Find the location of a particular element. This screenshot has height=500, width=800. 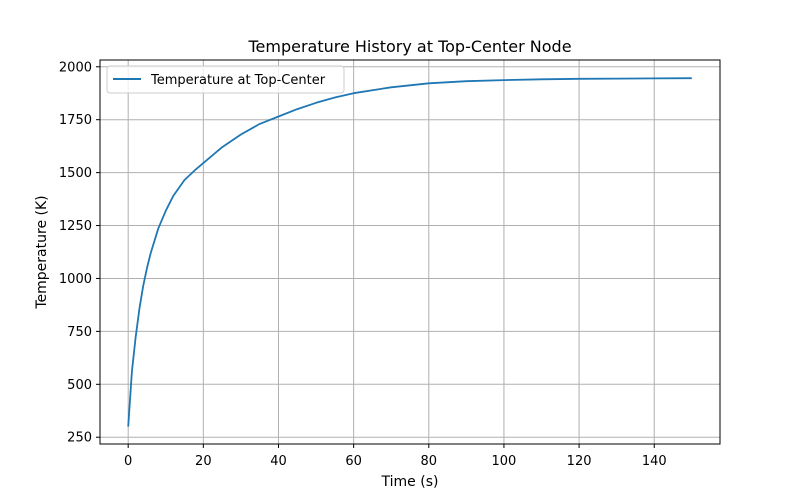

x-tick-label: 100 is located at coordinates (504, 461).